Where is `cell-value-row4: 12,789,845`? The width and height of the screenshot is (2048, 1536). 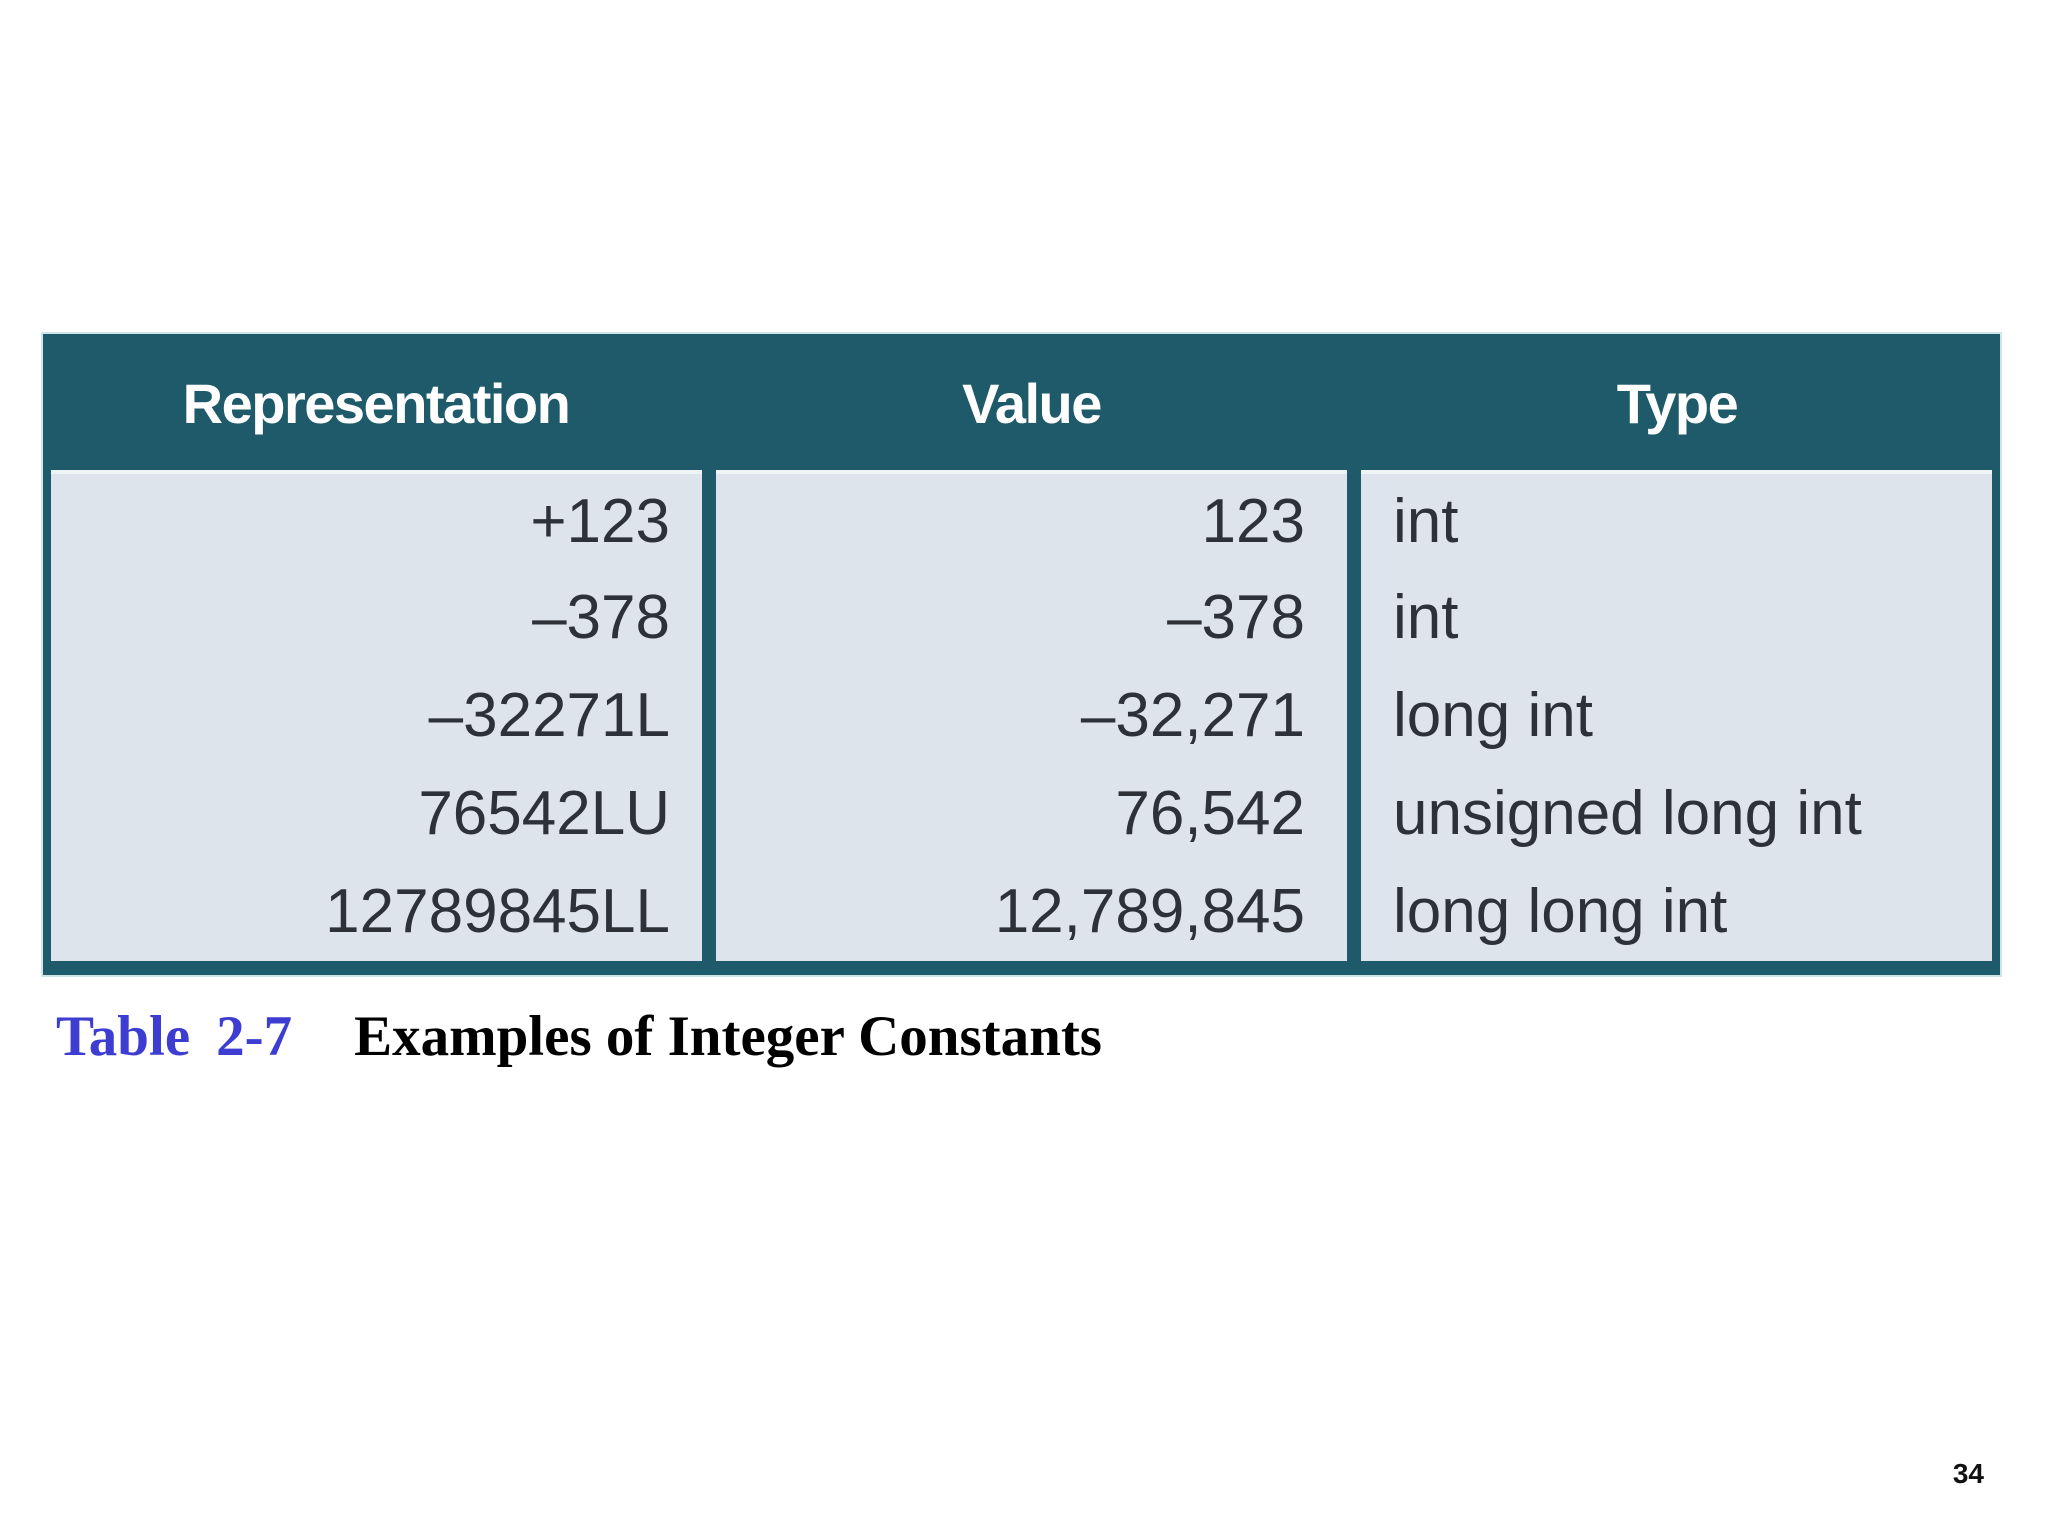 cell-value-row4: 12,789,845 is located at coordinates (1031, 911).